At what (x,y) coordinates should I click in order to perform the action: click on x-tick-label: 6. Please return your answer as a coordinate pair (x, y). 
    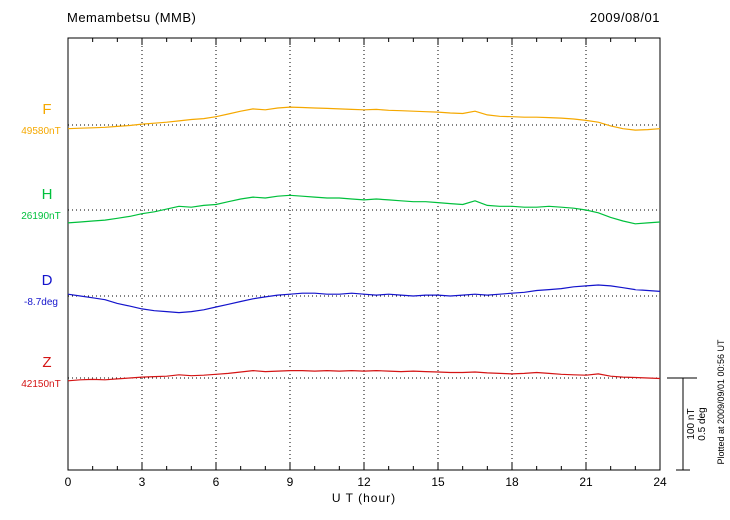
    Looking at the image, I should click on (216, 482).